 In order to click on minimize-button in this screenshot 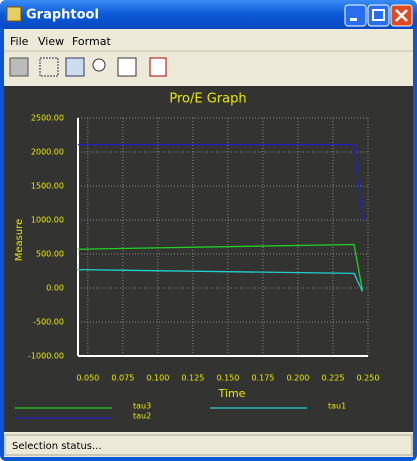, I will do `click(355, 15)`.